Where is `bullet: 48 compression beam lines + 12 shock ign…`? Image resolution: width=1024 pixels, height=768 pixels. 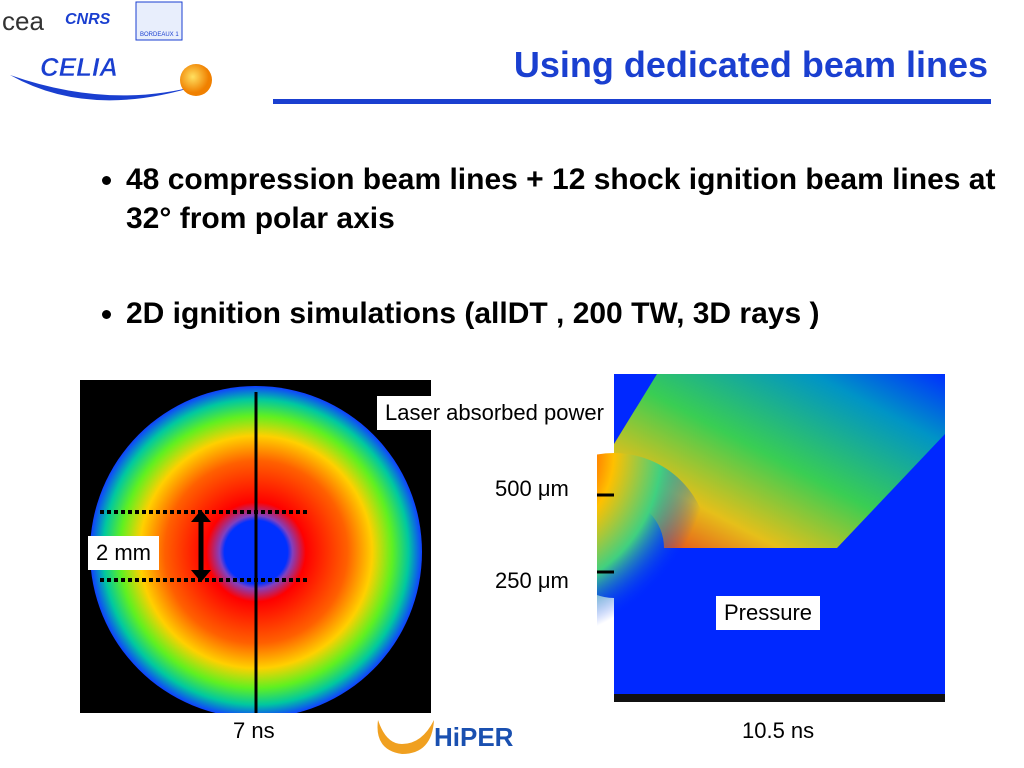
bullet: 48 compression beam lines + 12 shock ign… is located at coordinates (575, 199).